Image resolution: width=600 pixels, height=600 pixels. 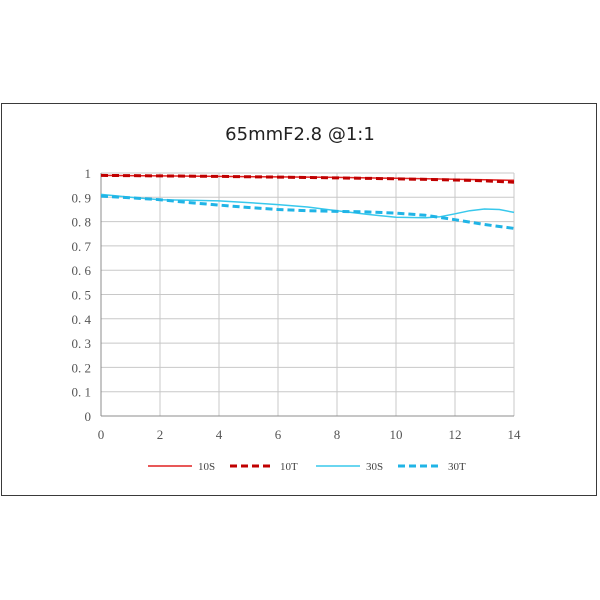 What do you see at coordinates (307, 206) in the screenshot?
I see `series-line-30s` at bounding box center [307, 206].